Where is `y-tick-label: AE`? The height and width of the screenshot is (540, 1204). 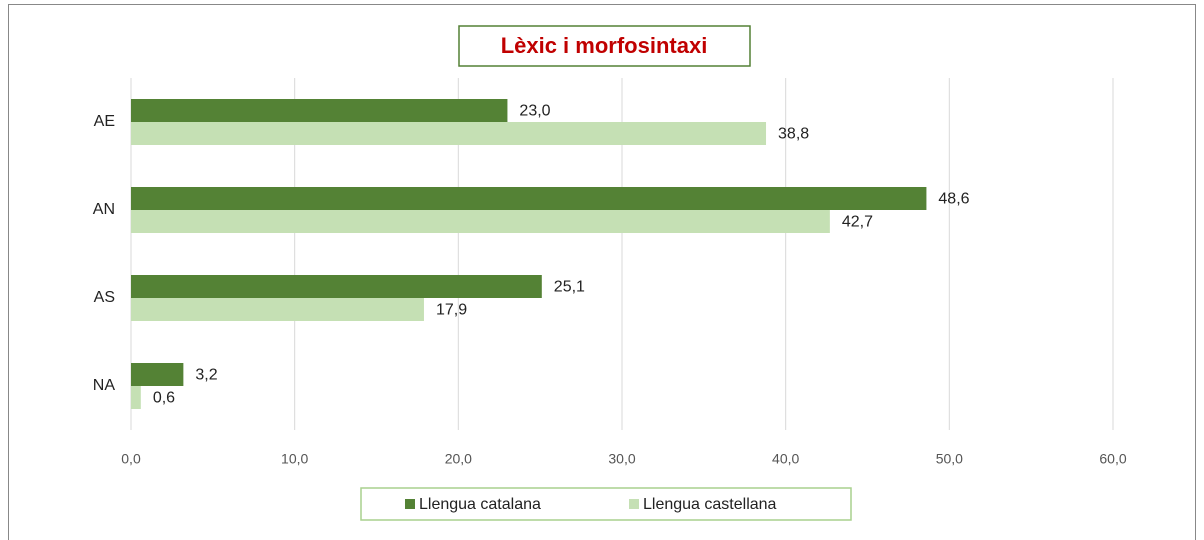 y-tick-label: AE is located at coordinates (104, 121).